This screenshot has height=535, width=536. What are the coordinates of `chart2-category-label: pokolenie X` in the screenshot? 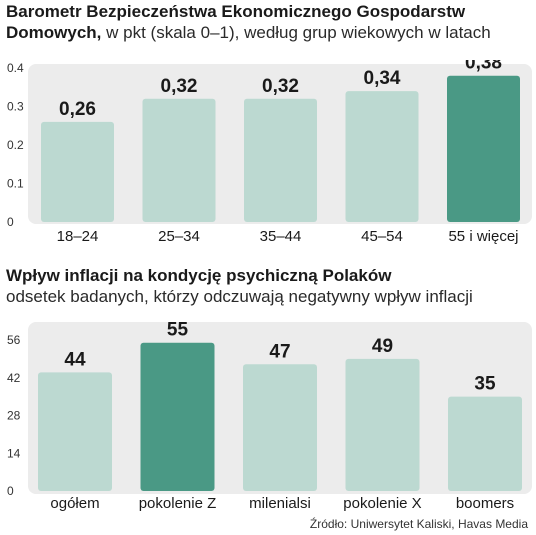 It's located at (382, 503).